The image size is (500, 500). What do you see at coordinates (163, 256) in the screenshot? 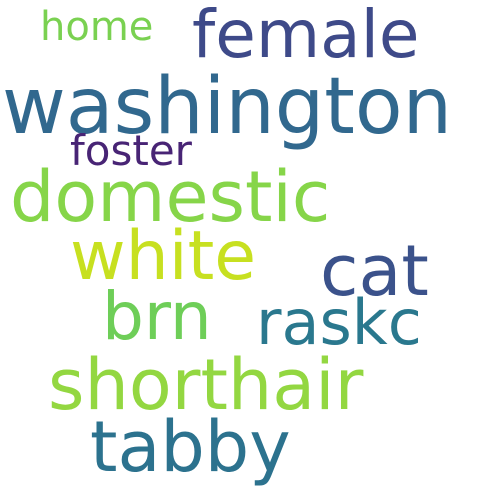
I see `word-white: white` at bounding box center [163, 256].